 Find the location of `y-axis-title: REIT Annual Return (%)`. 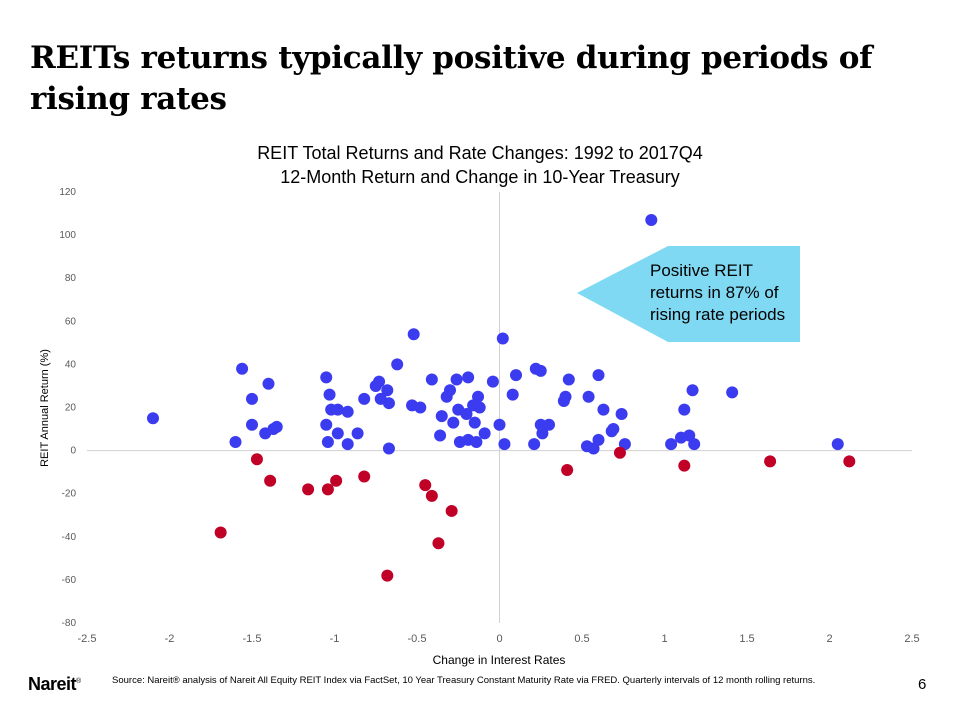

y-axis-title: REIT Annual Return (%) is located at coordinates (45, 408).